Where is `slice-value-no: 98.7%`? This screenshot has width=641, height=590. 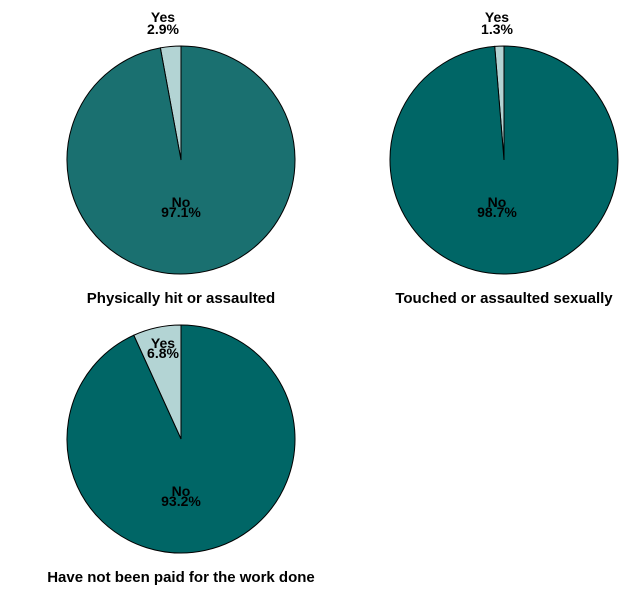
slice-value-no: 98.7% is located at coordinates (497, 212).